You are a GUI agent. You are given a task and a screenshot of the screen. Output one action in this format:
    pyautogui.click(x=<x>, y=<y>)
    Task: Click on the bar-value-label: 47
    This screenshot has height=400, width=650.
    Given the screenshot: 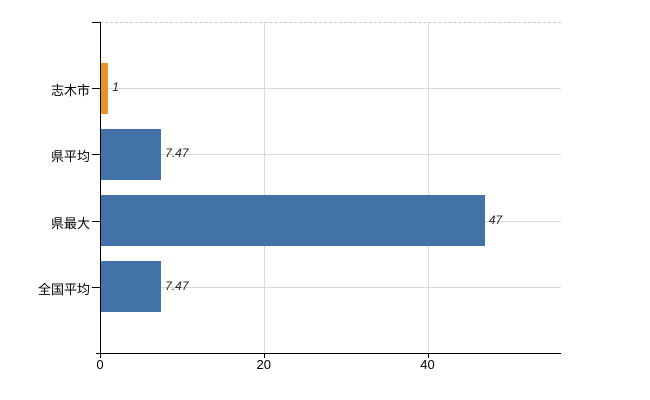 What is the action you would take?
    pyautogui.click(x=495, y=219)
    